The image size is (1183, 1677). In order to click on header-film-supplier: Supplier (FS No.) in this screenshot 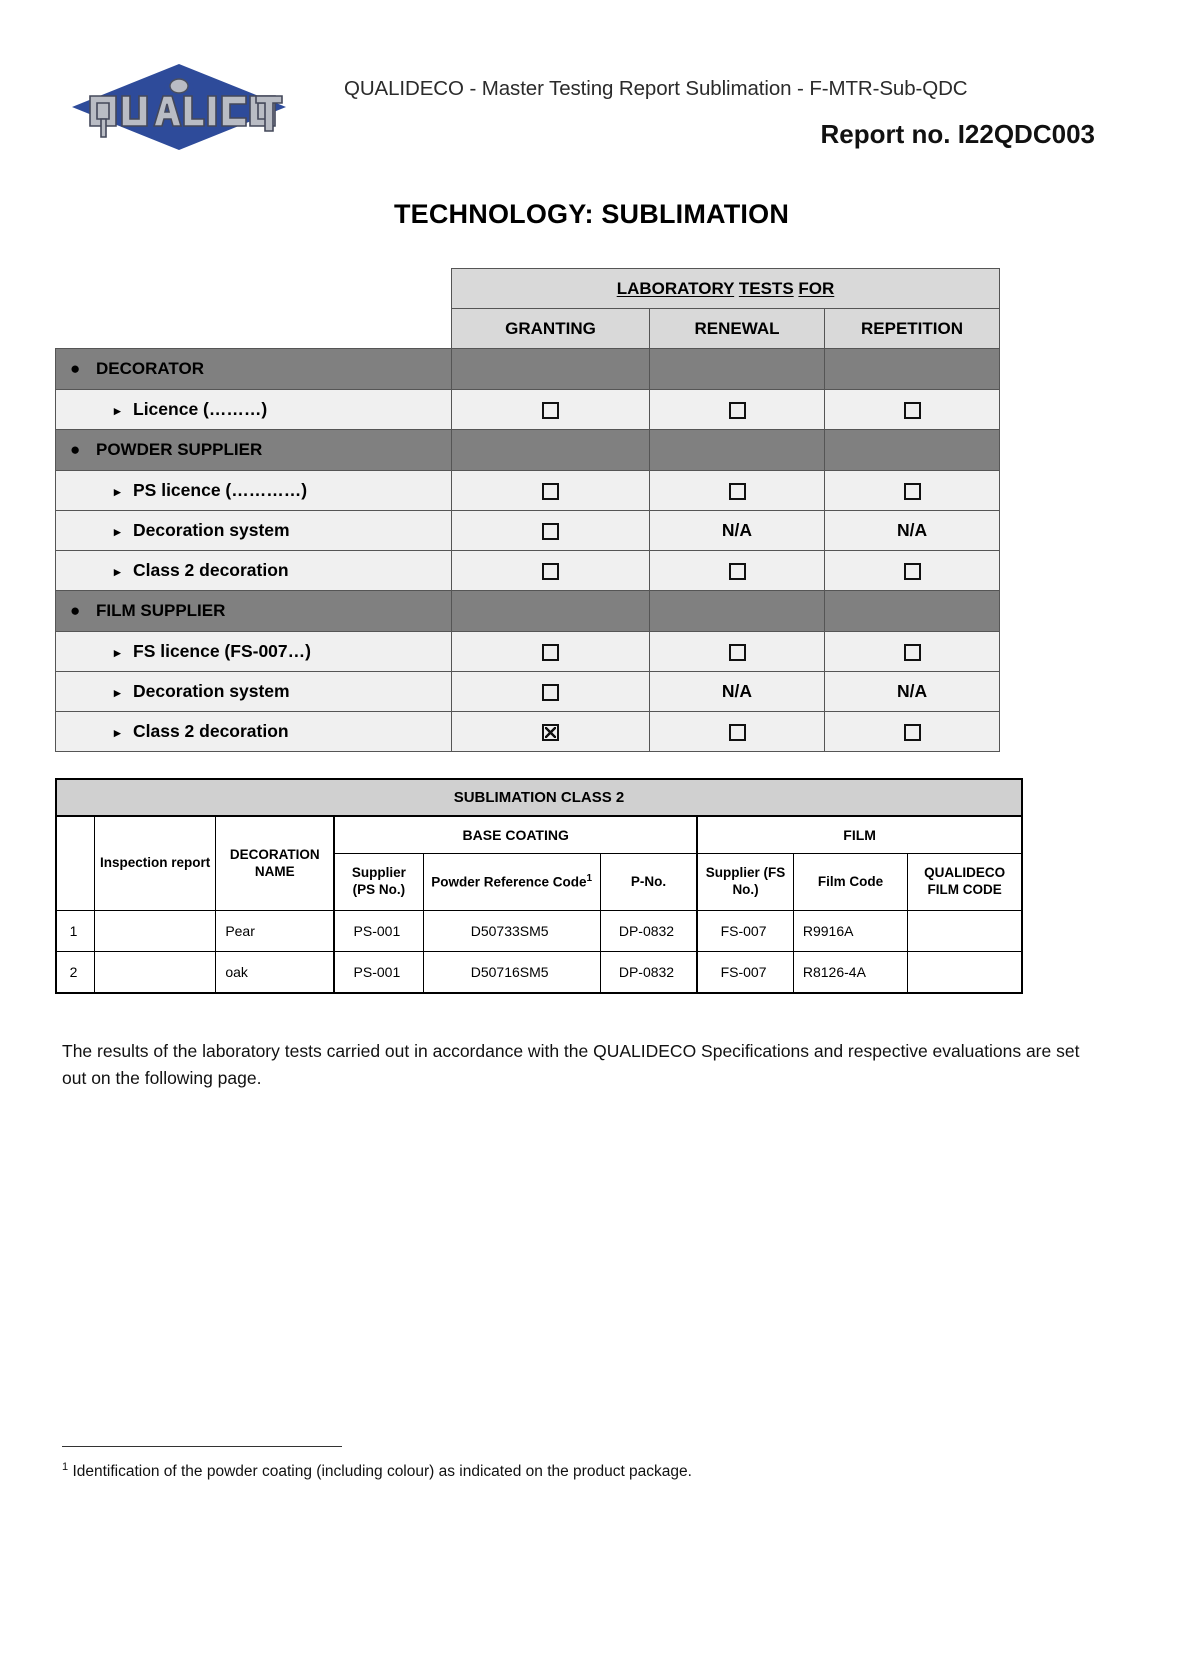, I will do `click(745, 882)`.